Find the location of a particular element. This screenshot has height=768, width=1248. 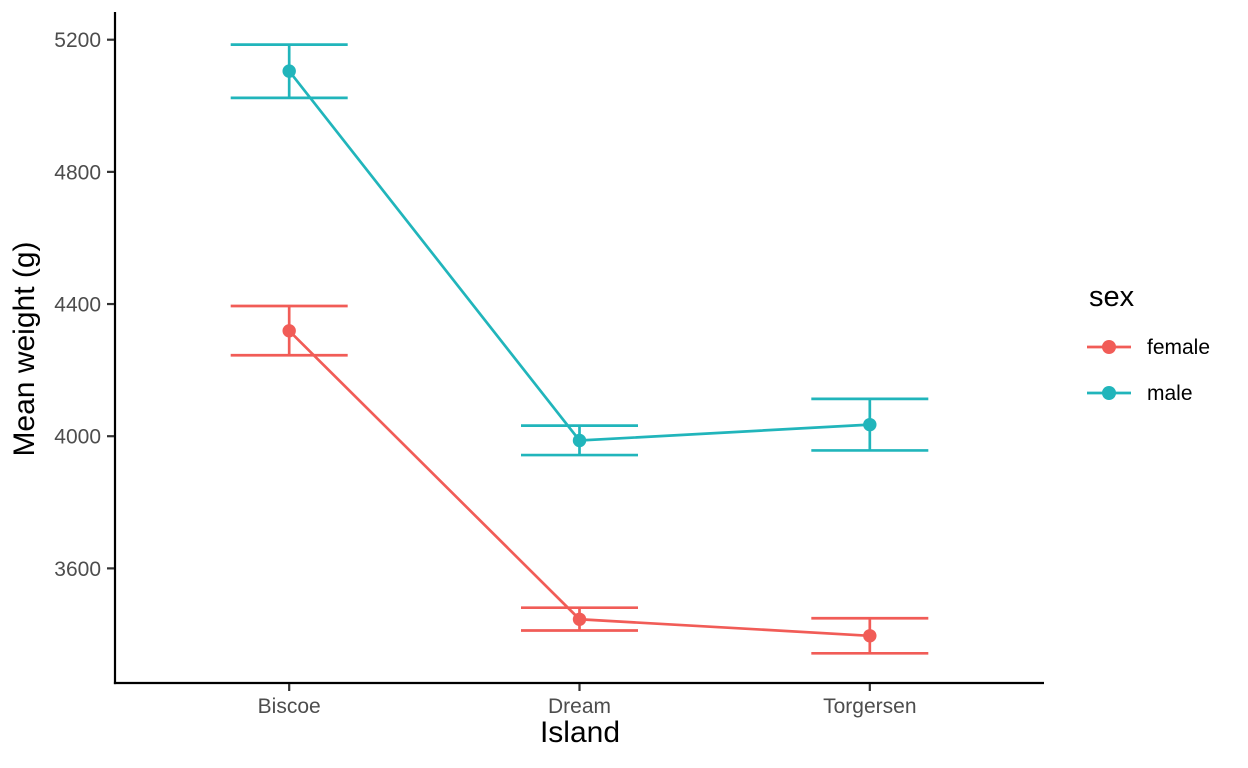

legend-key-male-icon is located at coordinates (1109, 393).